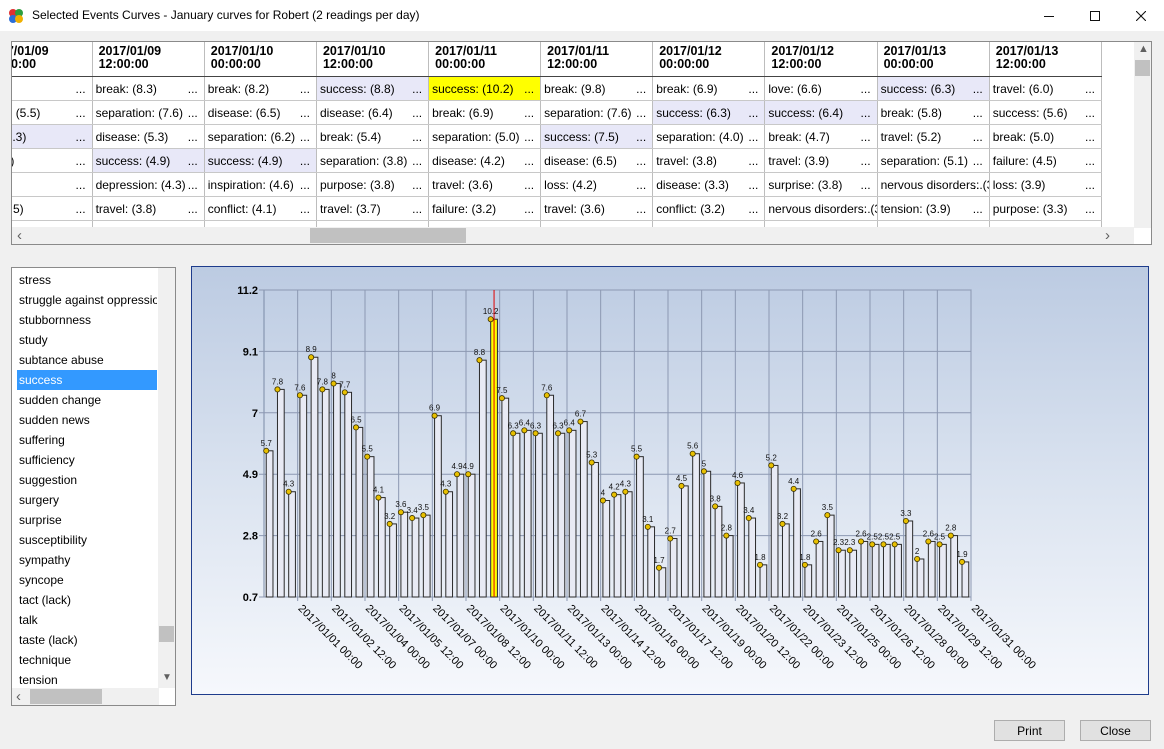 This screenshot has height=749, width=1164. I want to click on scroll-down-icon: ▼, so click(167, 677).